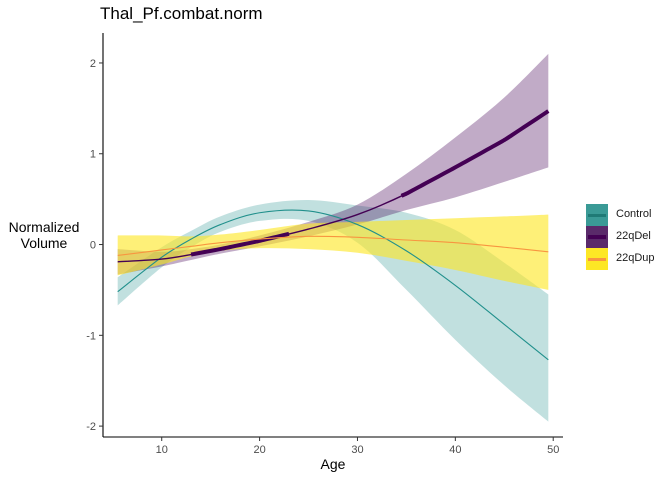  I want to click on legend-item-22qdel: 22qDel, so click(629, 237).